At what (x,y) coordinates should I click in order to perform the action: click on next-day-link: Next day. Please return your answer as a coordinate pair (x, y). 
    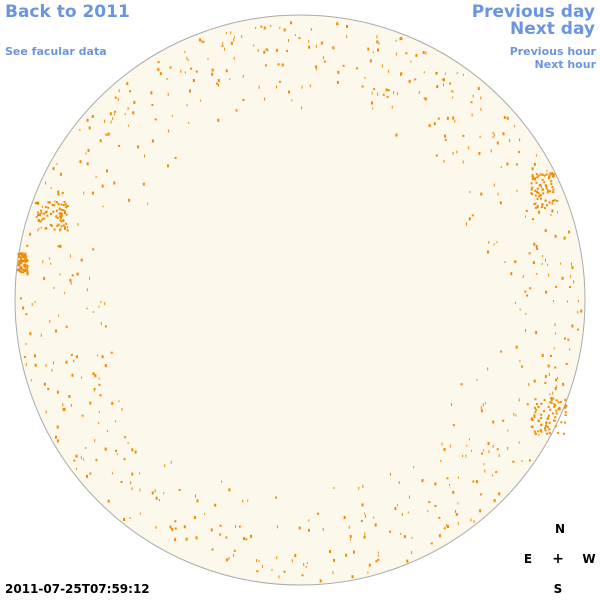
    Looking at the image, I should click on (552, 29).